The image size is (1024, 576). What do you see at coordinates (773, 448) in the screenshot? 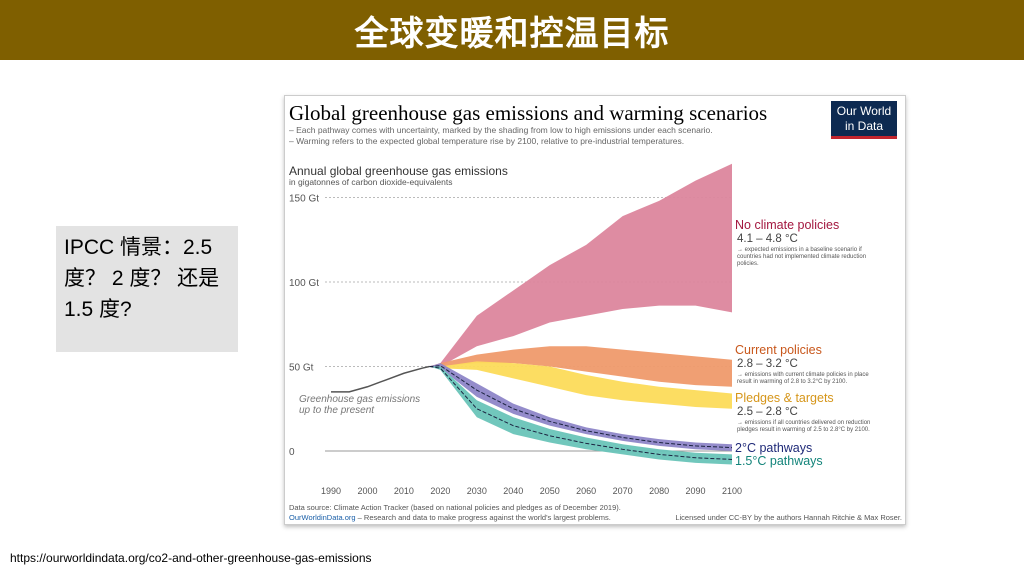
I see `series-label: 2°C pathways` at bounding box center [773, 448].